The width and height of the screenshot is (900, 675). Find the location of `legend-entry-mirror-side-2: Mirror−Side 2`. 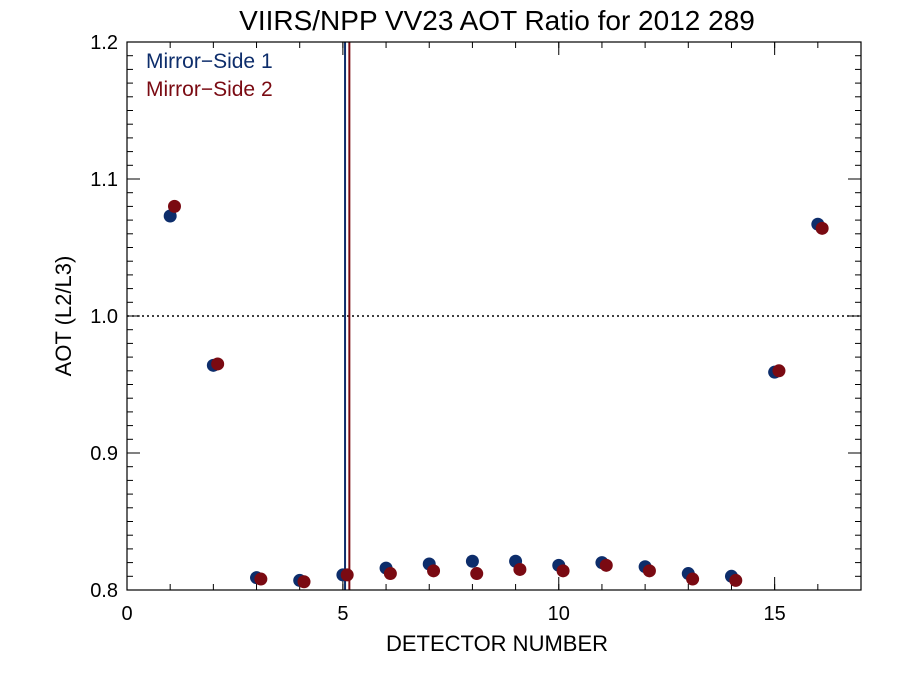

legend-entry-mirror-side-2: Mirror−Side 2 is located at coordinates (209, 89).